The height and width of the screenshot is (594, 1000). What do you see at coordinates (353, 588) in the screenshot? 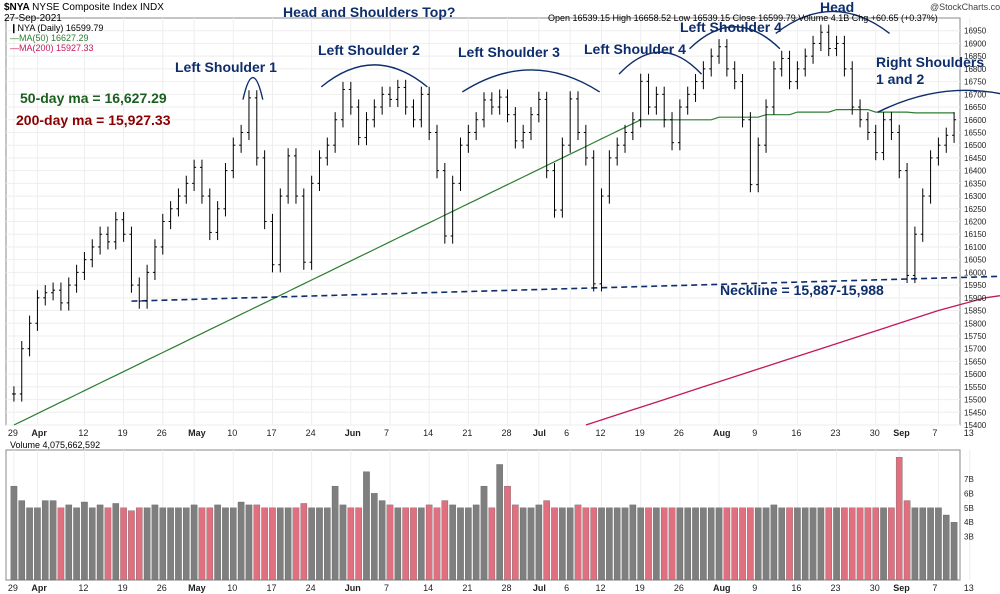
I see `x-tick-label: Jun` at bounding box center [353, 588].